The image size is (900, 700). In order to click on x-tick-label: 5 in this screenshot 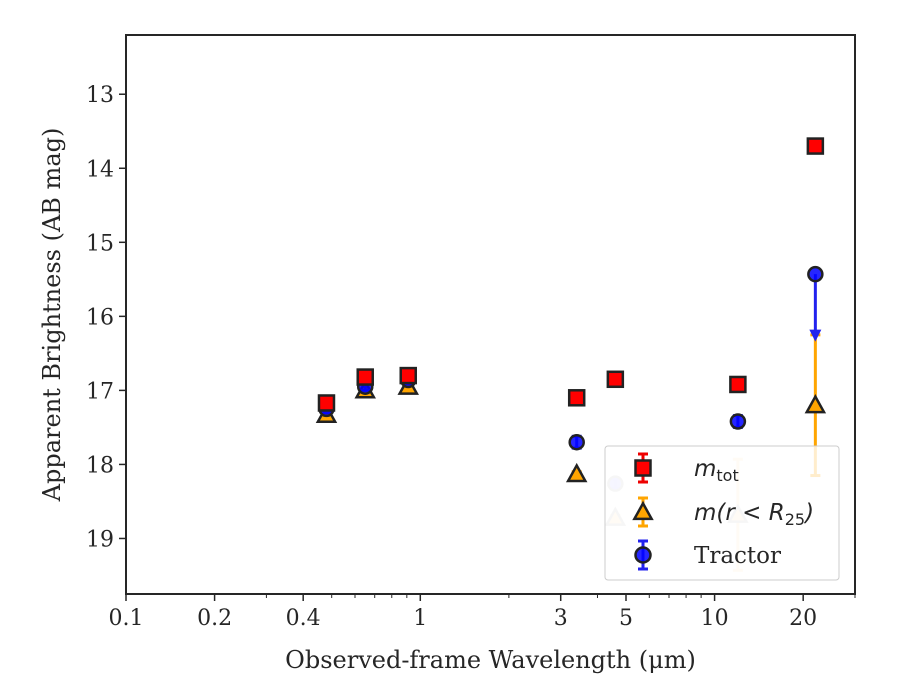, I will do `click(626, 618)`.